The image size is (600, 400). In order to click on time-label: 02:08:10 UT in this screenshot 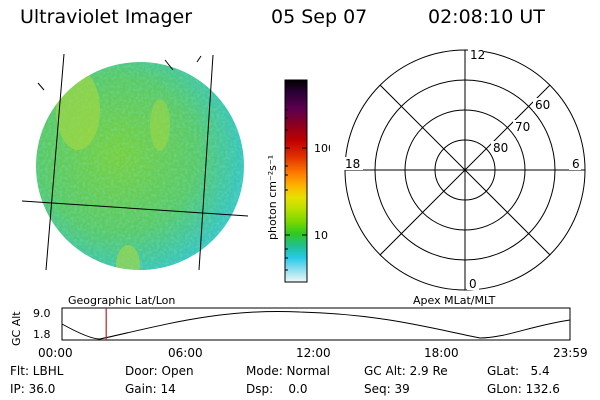, I will do `click(486, 17)`.